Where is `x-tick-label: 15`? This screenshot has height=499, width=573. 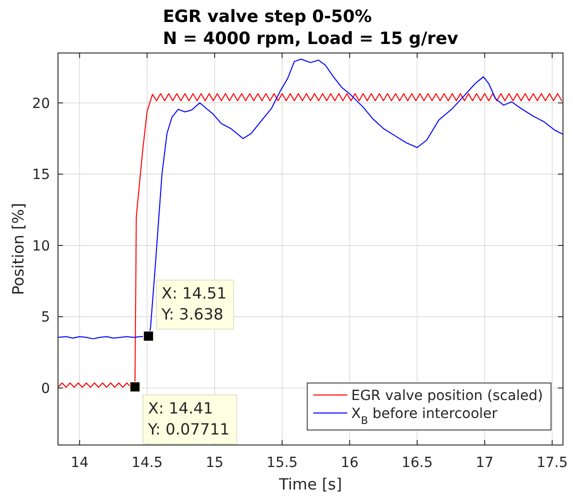 x-tick-label: 15 is located at coordinates (215, 462).